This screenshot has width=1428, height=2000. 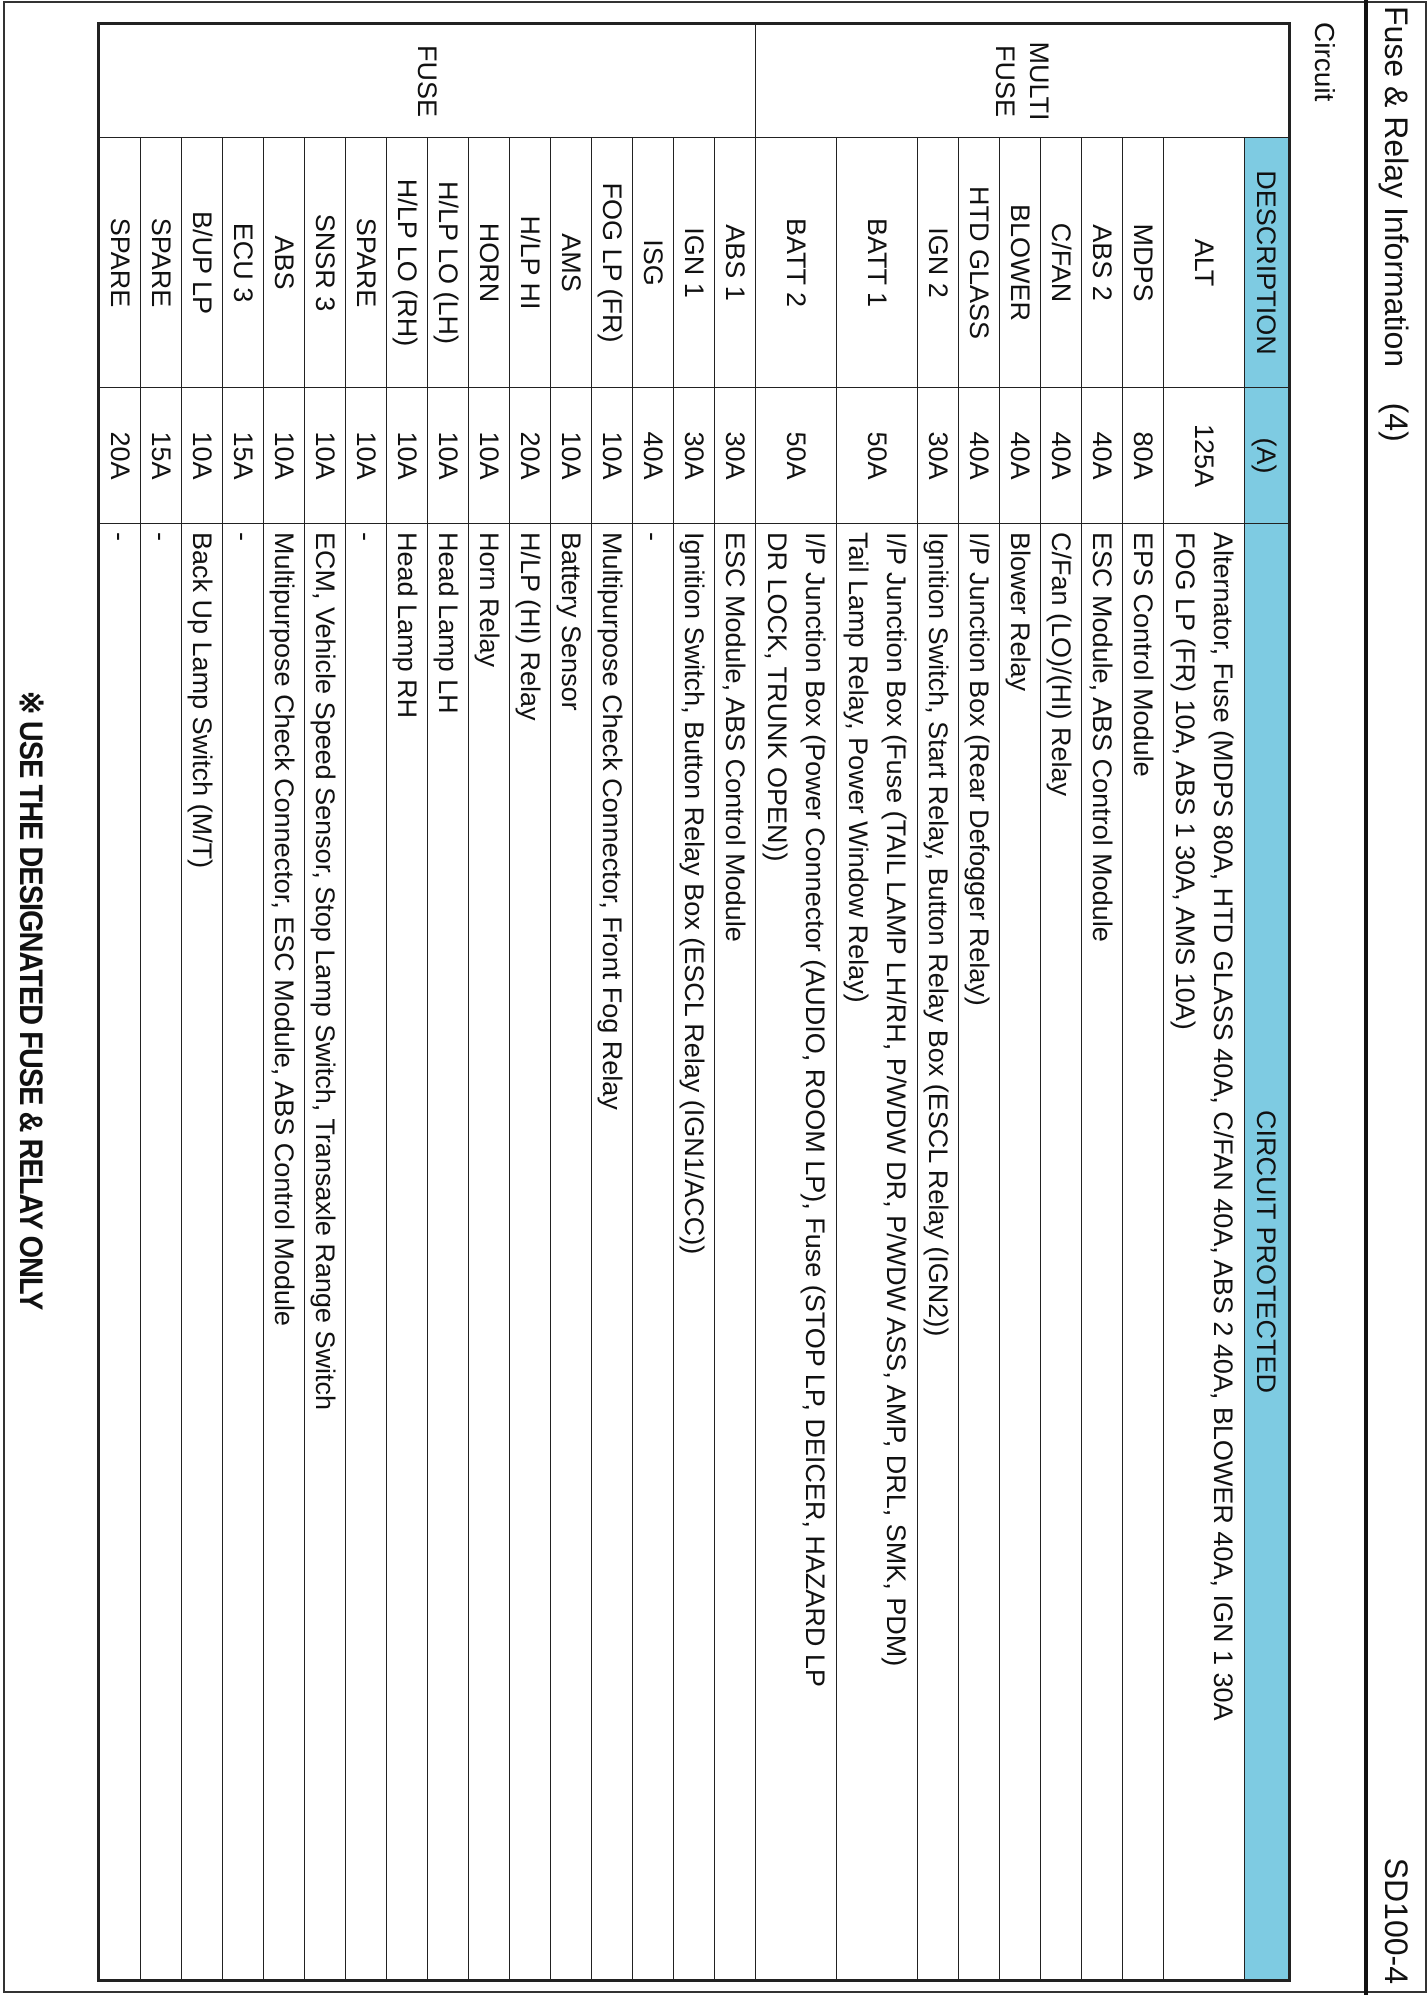 What do you see at coordinates (735, 262) in the screenshot?
I see `description-cell: ABS 1` at bounding box center [735, 262].